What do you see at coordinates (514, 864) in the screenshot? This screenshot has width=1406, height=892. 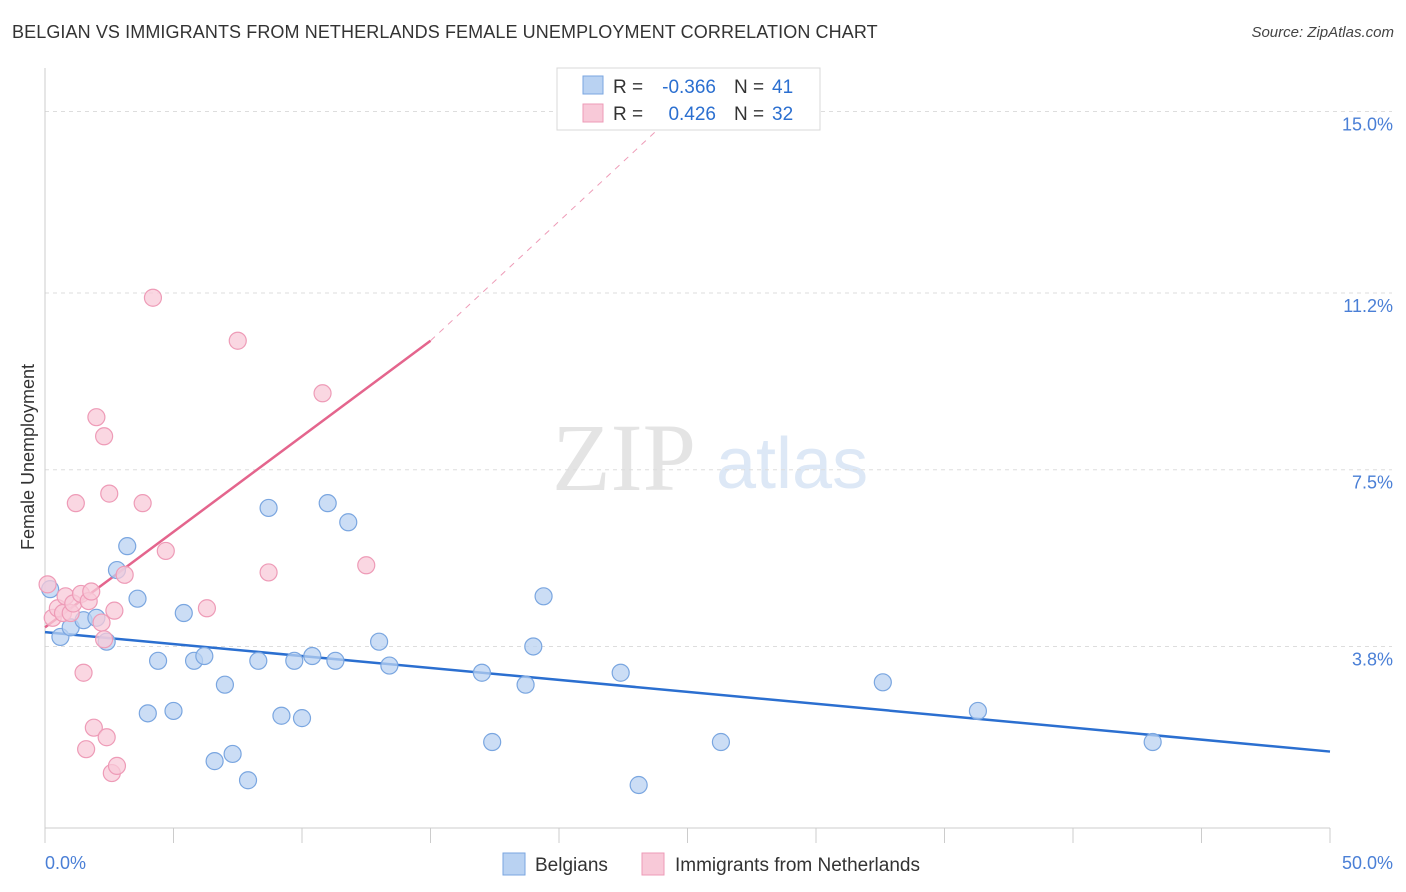 I see `legend-swatch-belgians` at bounding box center [514, 864].